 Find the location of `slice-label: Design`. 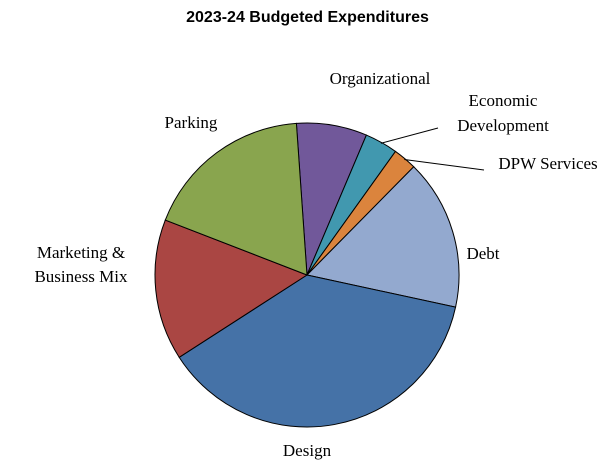

slice-label: Design is located at coordinates (307, 450).